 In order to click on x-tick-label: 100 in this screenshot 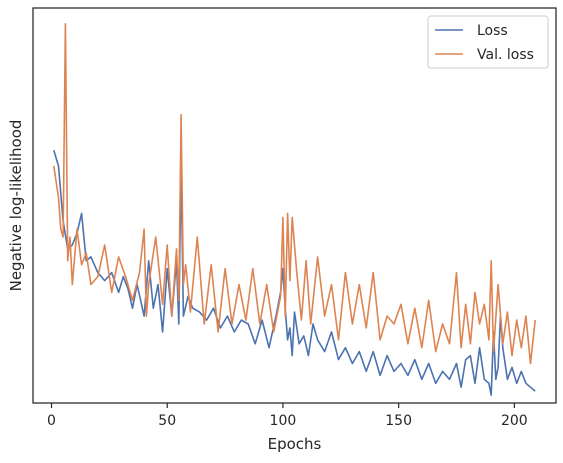, I will do `click(283, 421)`.